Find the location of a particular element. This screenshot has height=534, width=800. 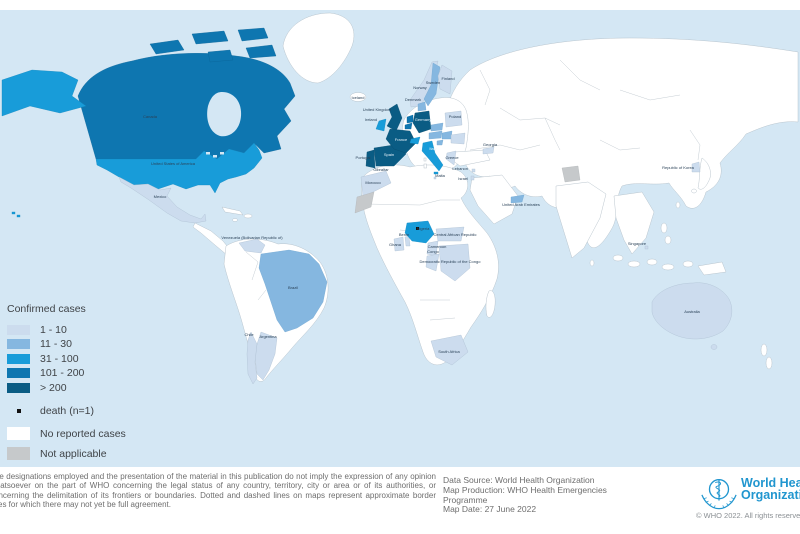

country-label-nigeria: Nigeria is located at coordinates (423, 228).